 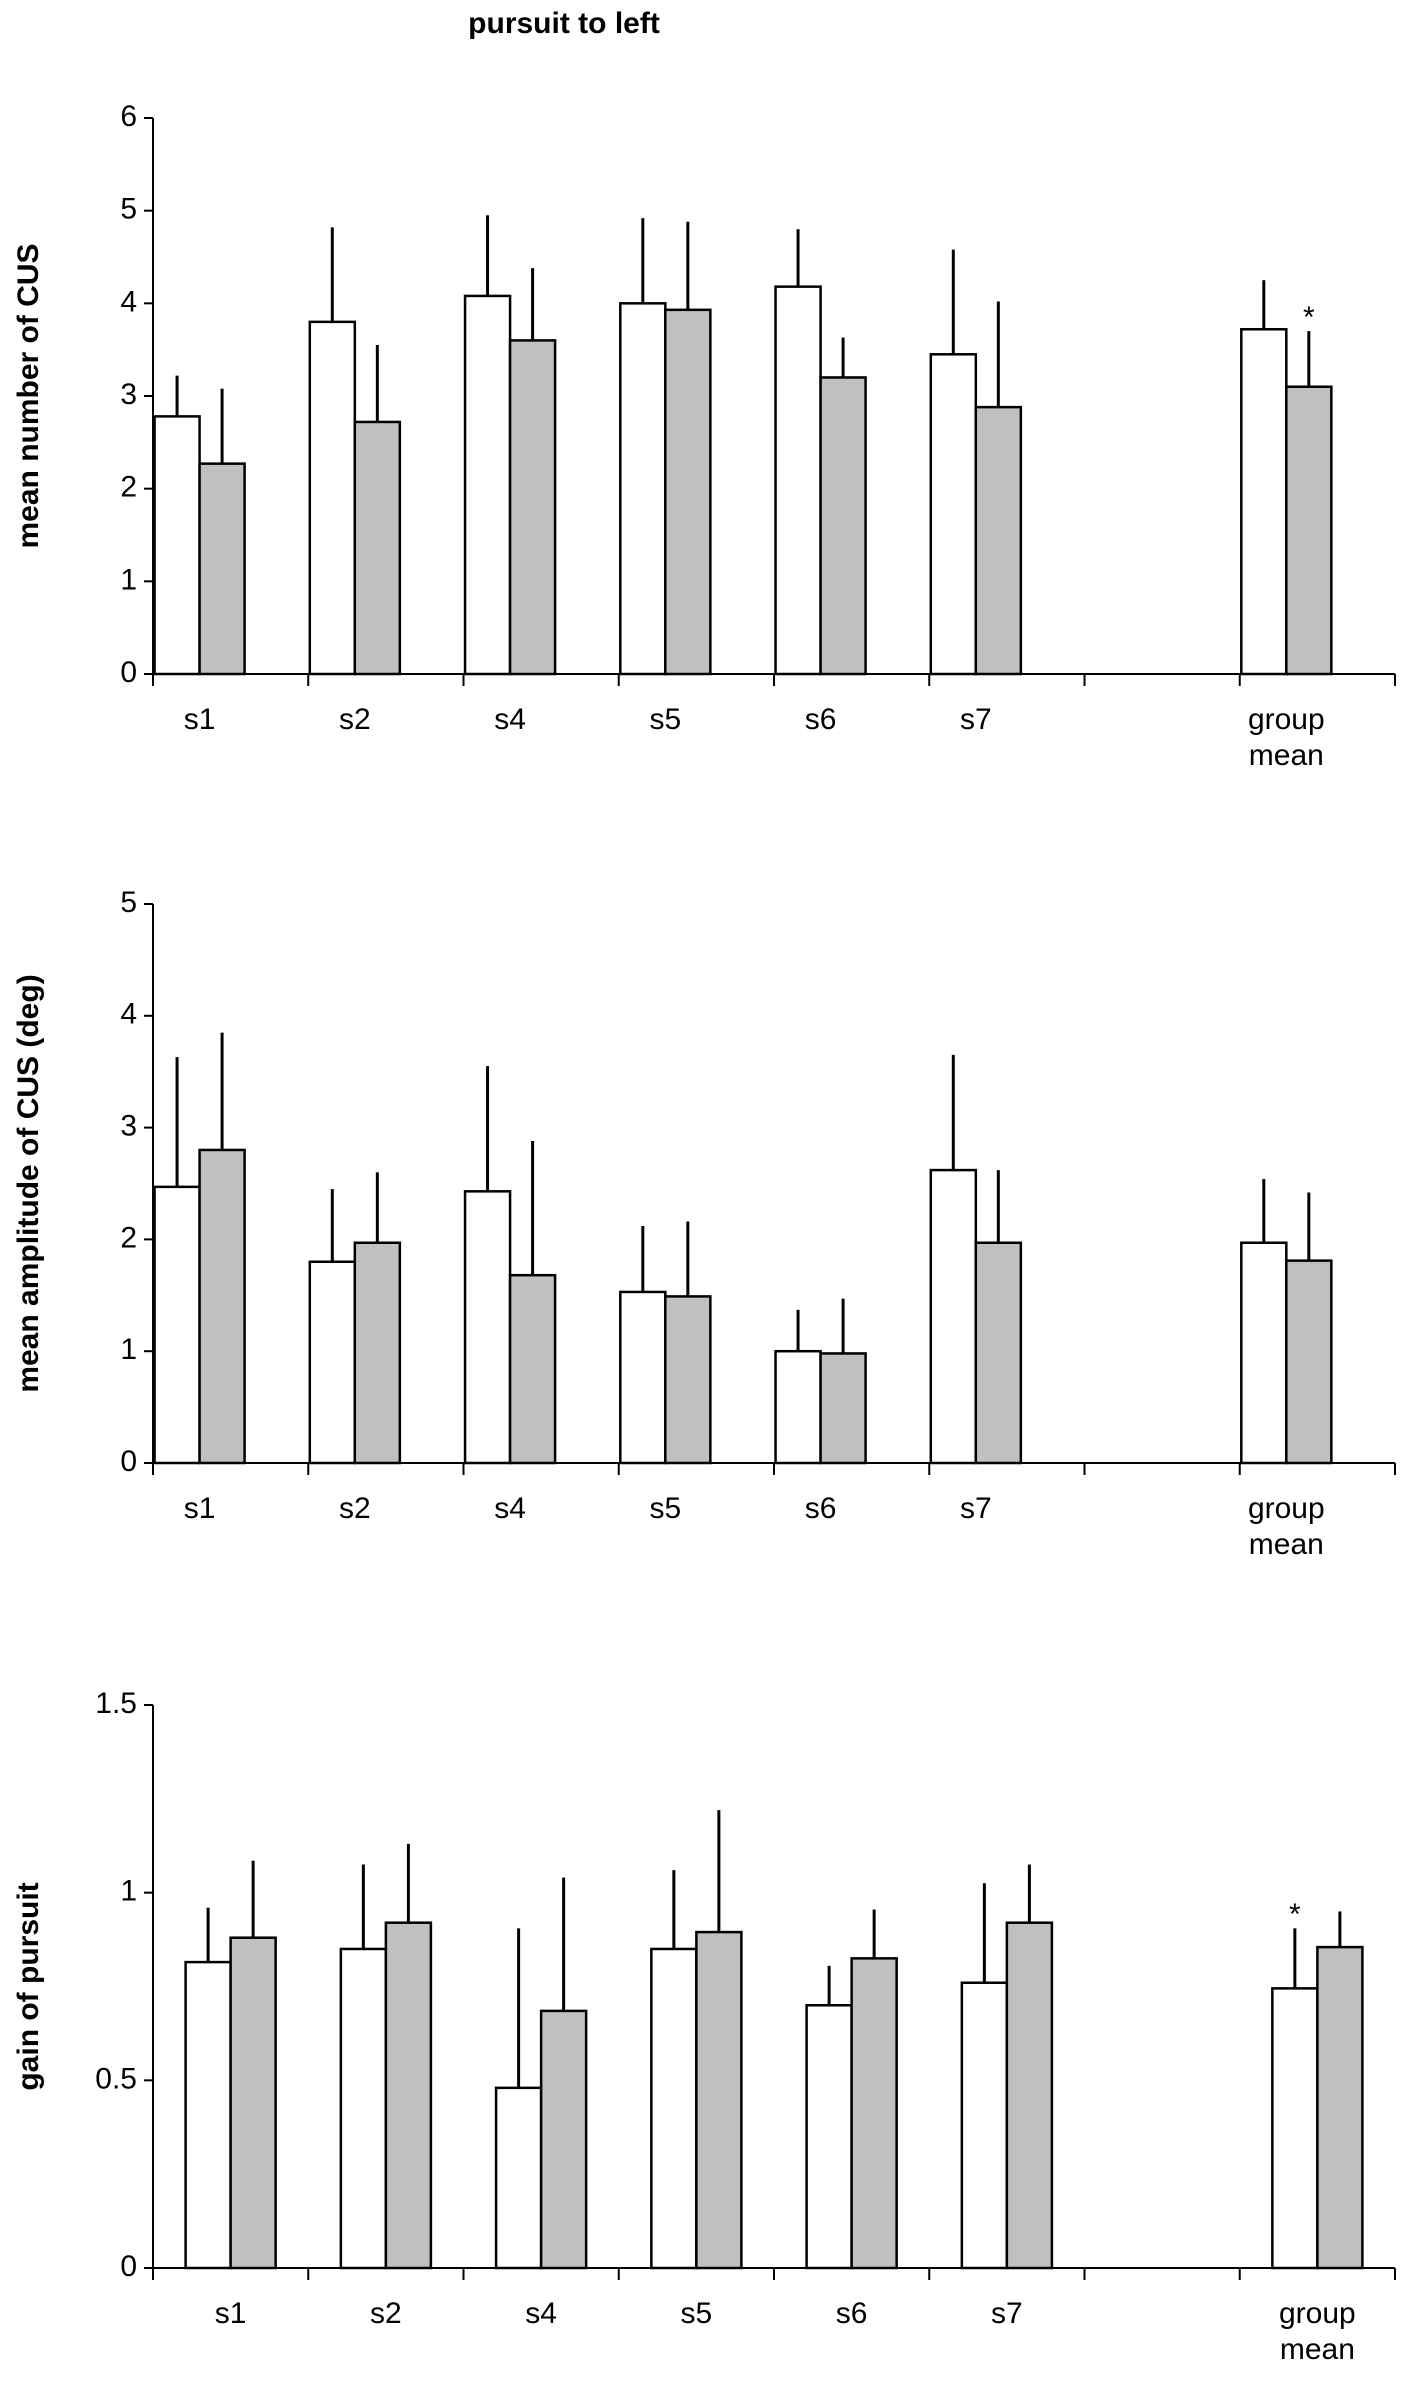 I want to click on y-axis-label: mean number of CUS, so click(x=28, y=395).